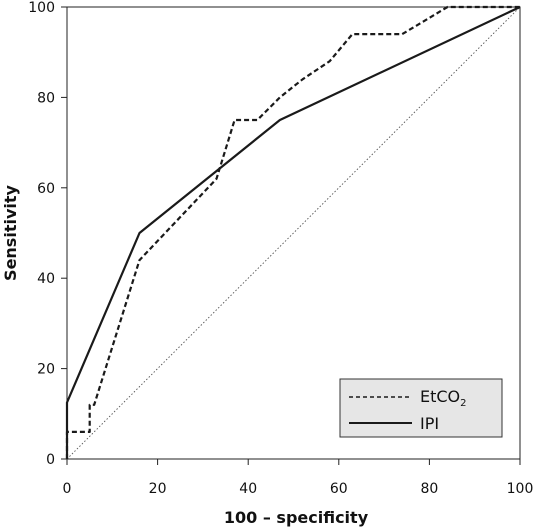 The image size is (533, 530). What do you see at coordinates (463, 403) in the screenshot?
I see `legend-label-etco2-subscript: 2` at bounding box center [463, 403].